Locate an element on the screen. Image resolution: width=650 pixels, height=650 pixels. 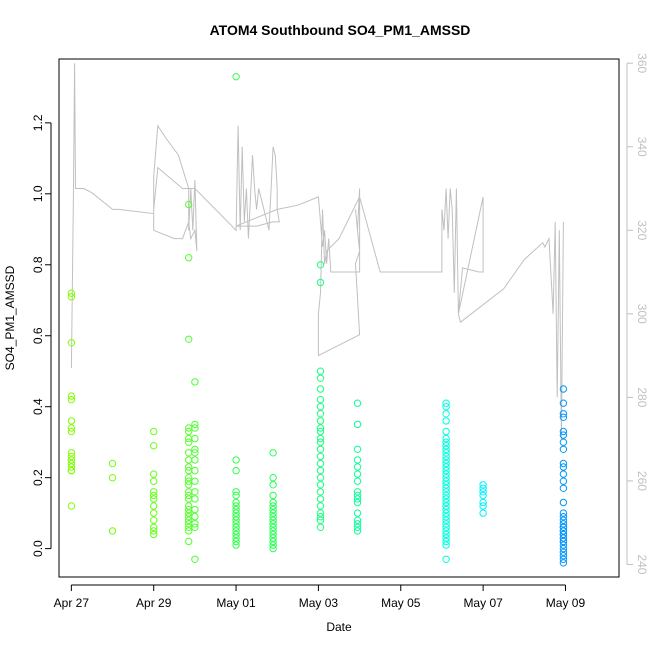
y2-tick-label: 240 is located at coordinates (642, 564).